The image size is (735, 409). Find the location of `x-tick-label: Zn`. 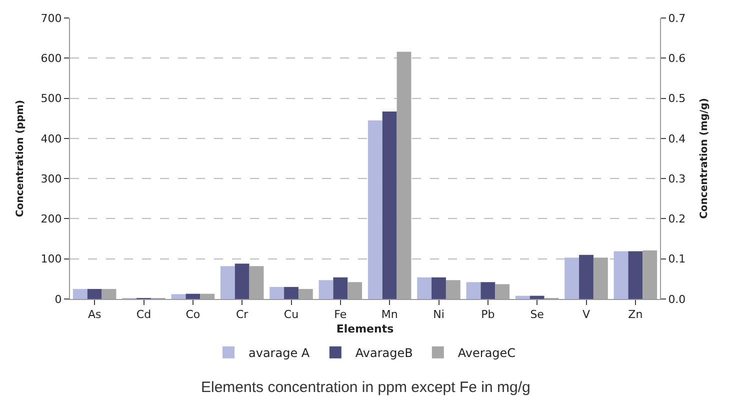

x-tick-label: Zn is located at coordinates (635, 315).